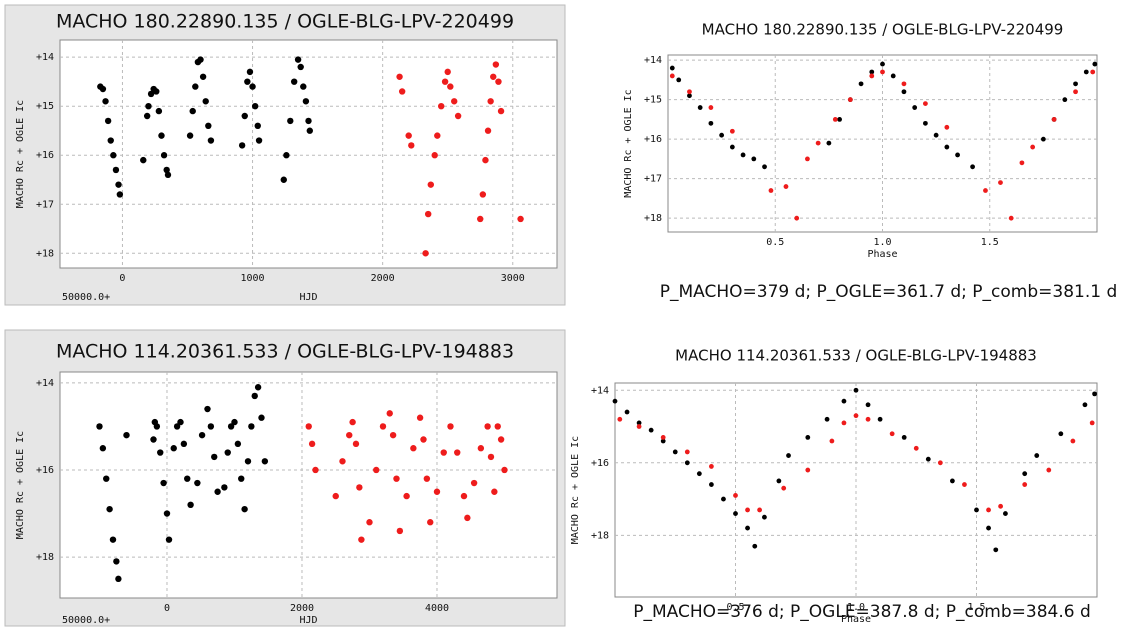 The height and width of the screenshot is (630, 1143). What do you see at coordinates (437, 608) in the screenshot?
I see `x-tick-label: 4000` at bounding box center [437, 608].